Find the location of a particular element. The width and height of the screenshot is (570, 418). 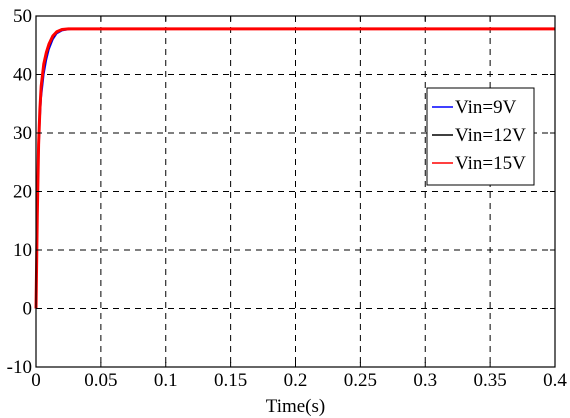

x-tick-labels: 0 0.05 0.1 0.15 0.2 0.25 0.3 0.35 0.4 is located at coordinates (299, 380).